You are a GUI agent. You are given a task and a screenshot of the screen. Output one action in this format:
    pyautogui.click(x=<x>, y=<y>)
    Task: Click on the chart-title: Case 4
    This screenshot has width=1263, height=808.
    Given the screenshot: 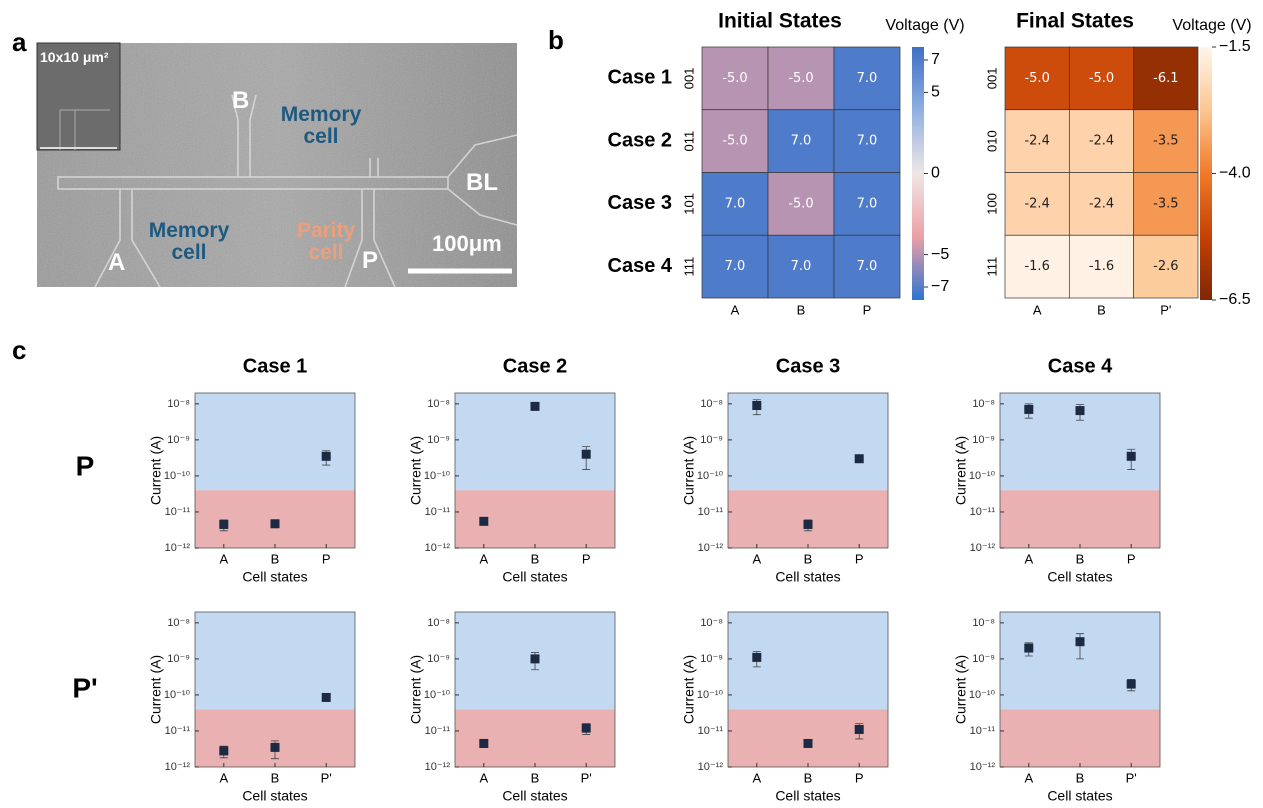 What is the action you would take?
    pyautogui.click(x=1080, y=366)
    